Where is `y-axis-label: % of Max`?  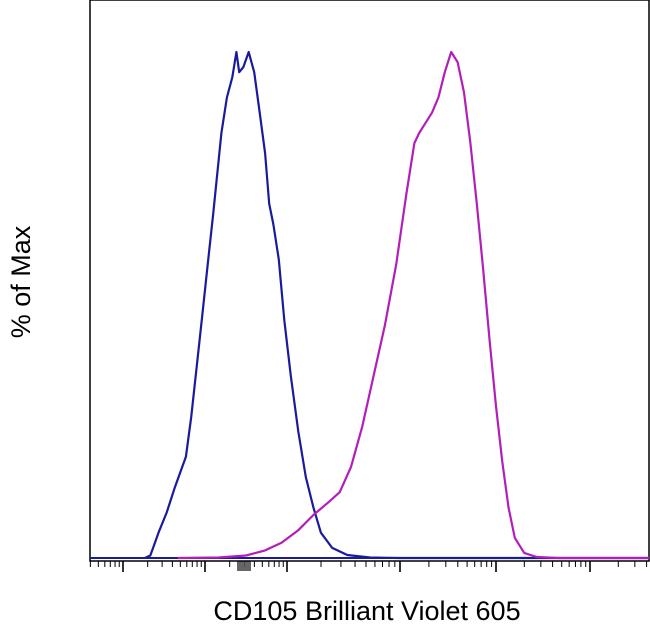
y-axis-label: % of Max is located at coordinates (21, 281).